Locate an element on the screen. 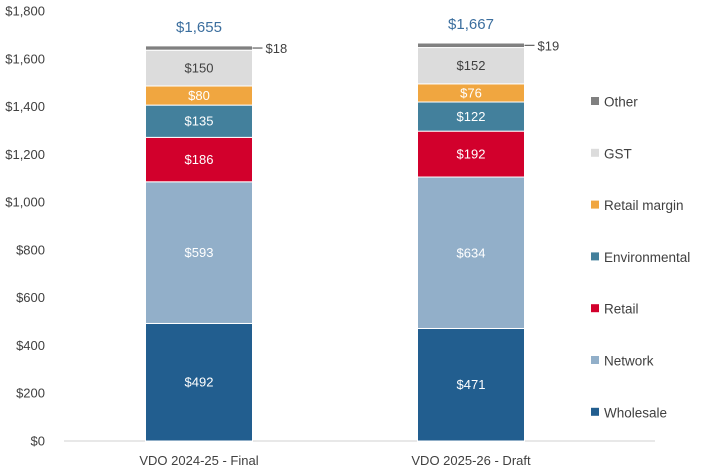 The height and width of the screenshot is (474, 720). y-tick-label: $400 is located at coordinates (30, 345).